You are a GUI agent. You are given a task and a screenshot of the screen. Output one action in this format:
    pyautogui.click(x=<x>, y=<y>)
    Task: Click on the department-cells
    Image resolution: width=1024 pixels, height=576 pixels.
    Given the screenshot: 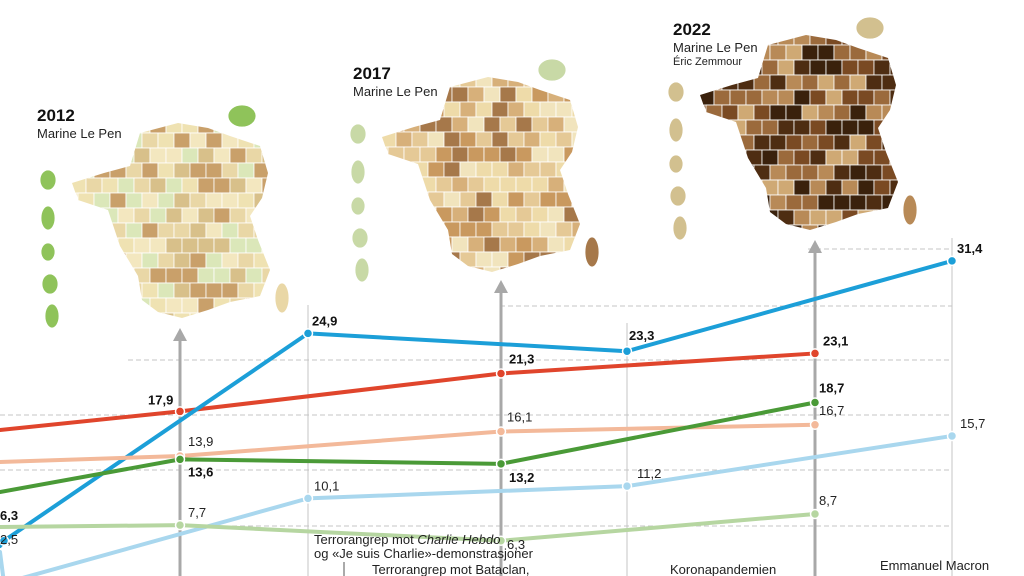 What is the action you would take?
    pyautogui.click(x=171, y=220)
    